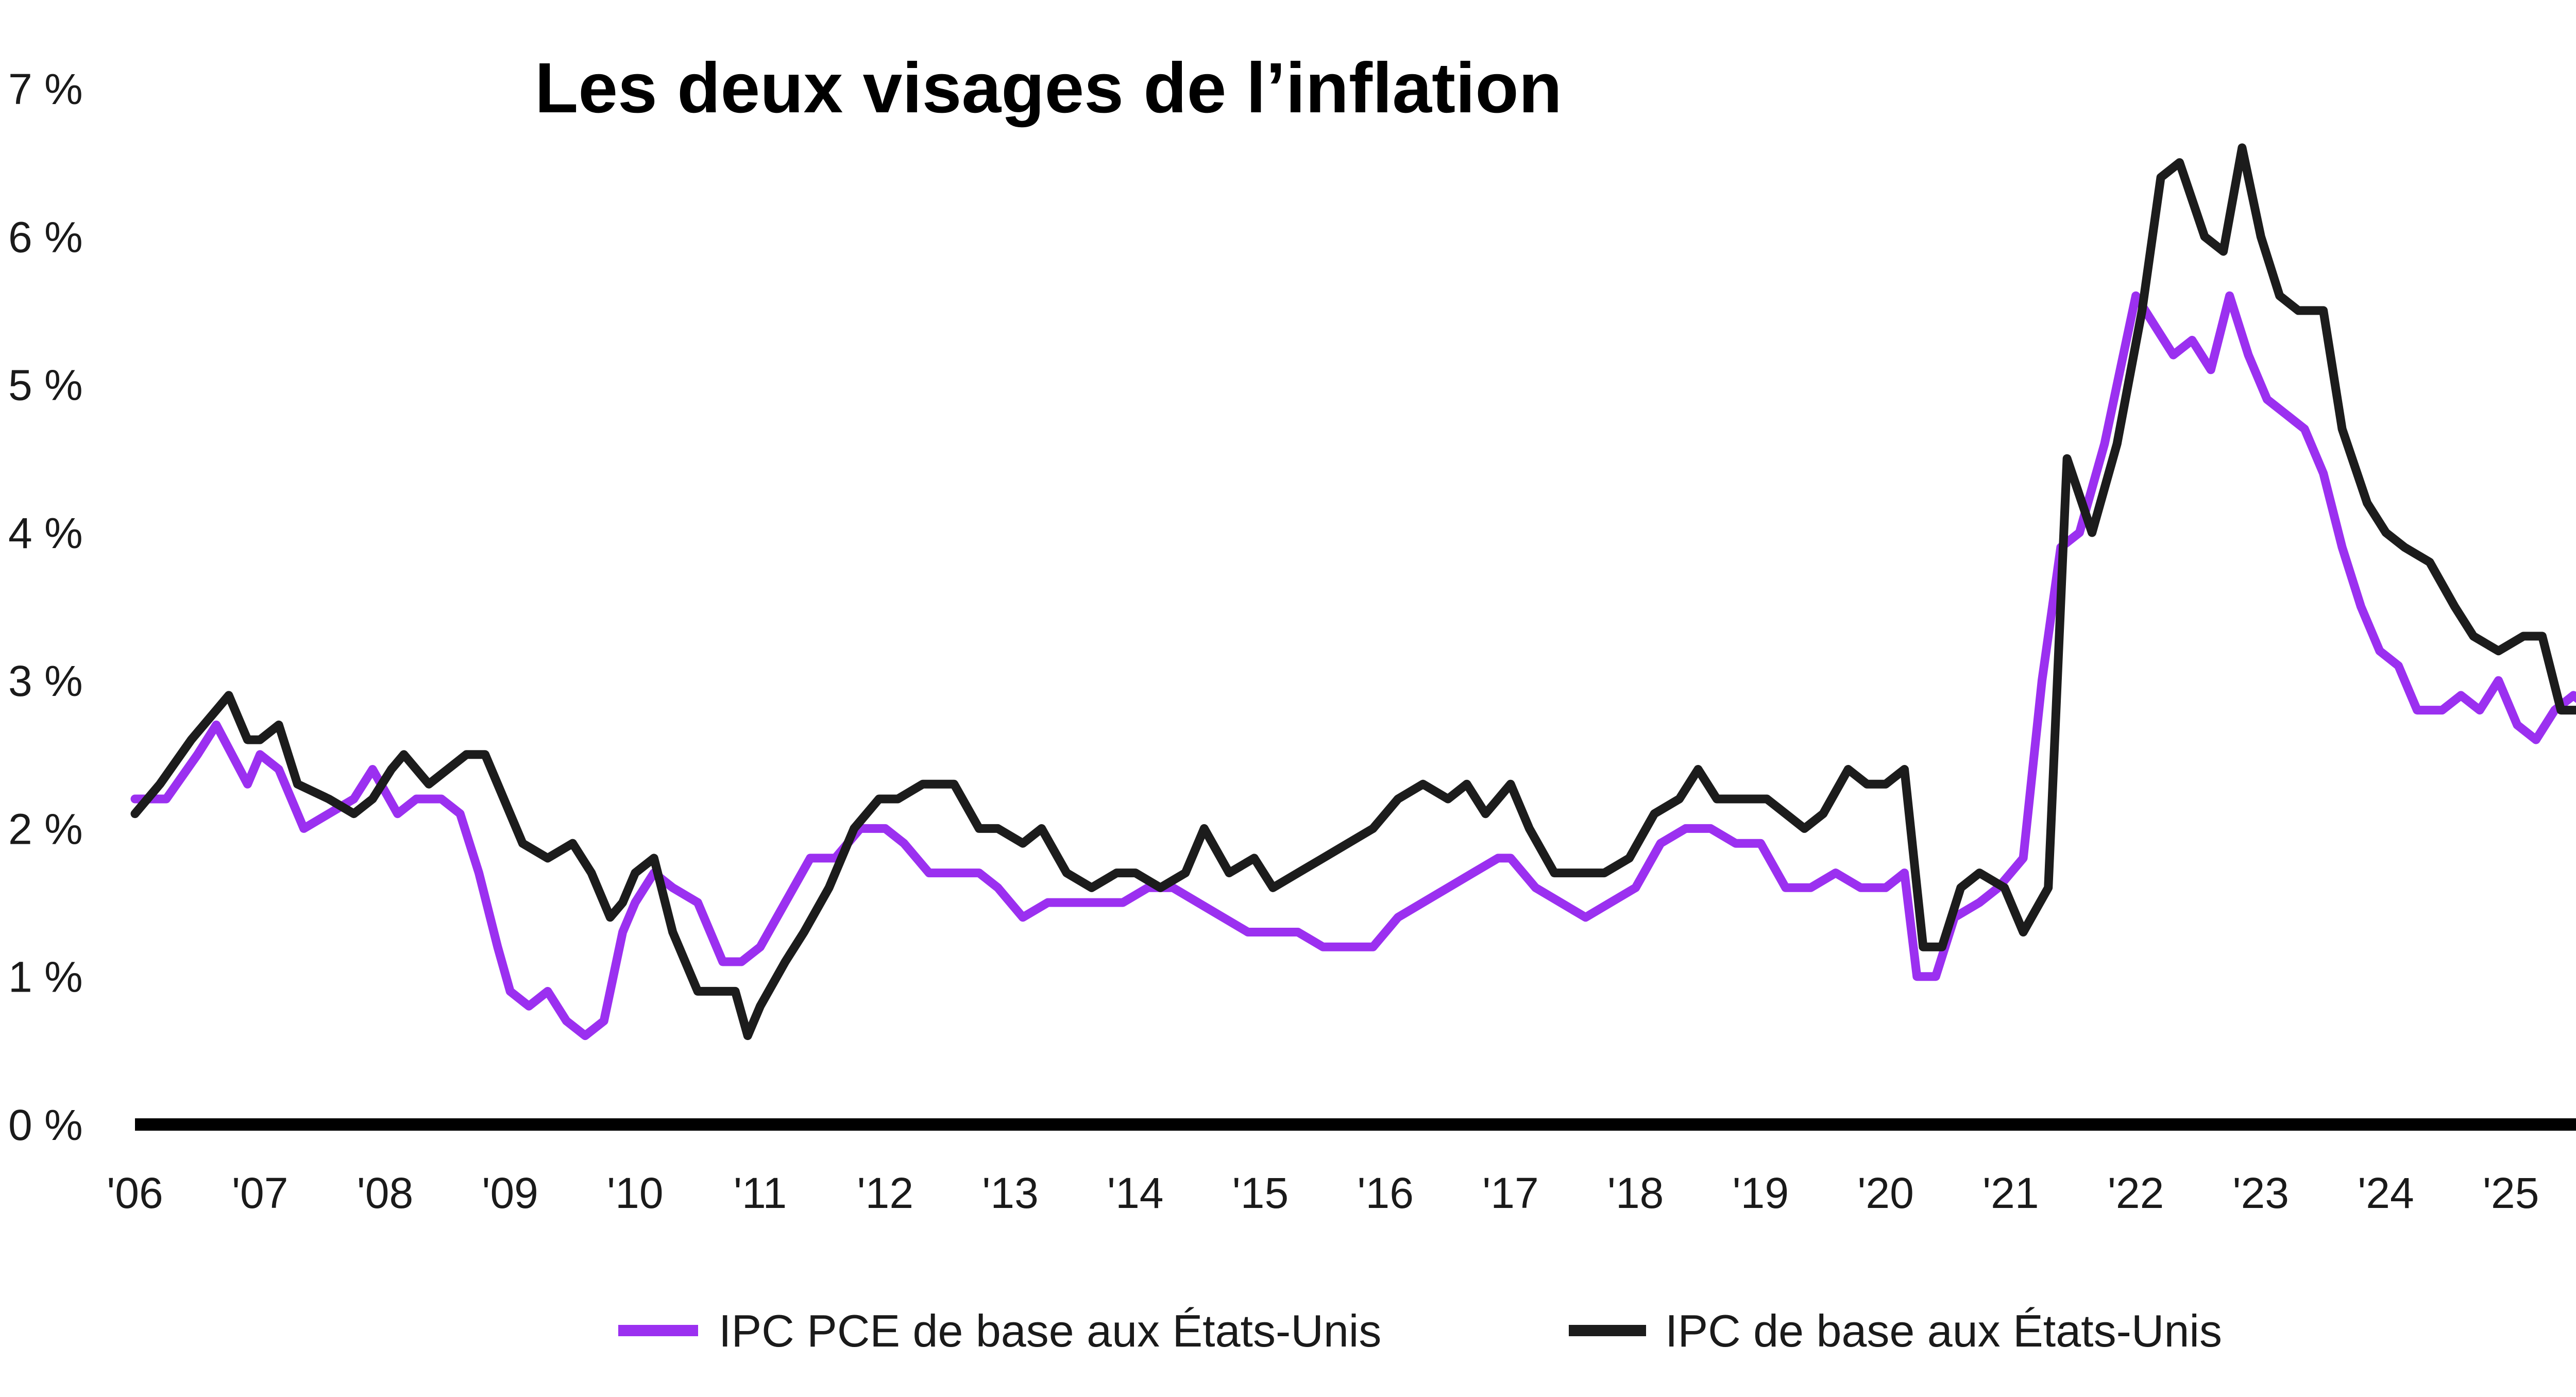 The image size is (2576, 1397). I want to click on y-axis-tick-labels: 0 % 1 % 2 % 3 % 4 % 5 % 6 % 7 %, so click(45, 607).